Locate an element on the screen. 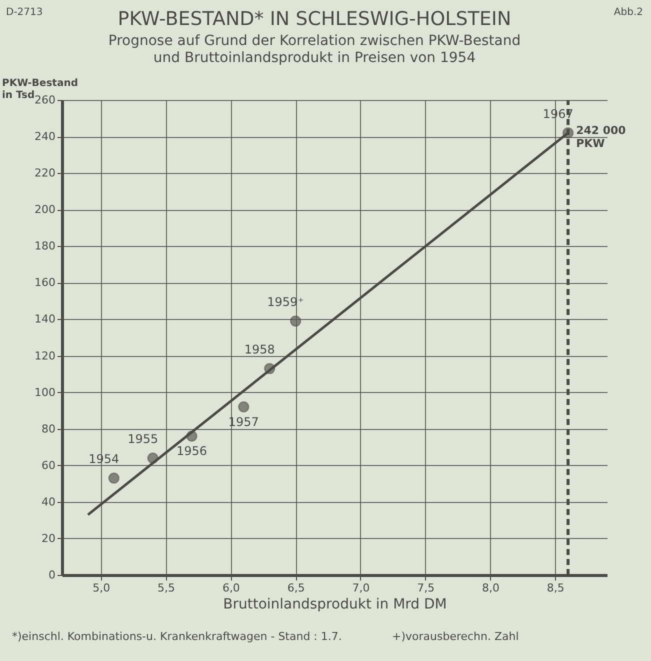  y-tick-label: 20 is located at coordinates (49, 538).